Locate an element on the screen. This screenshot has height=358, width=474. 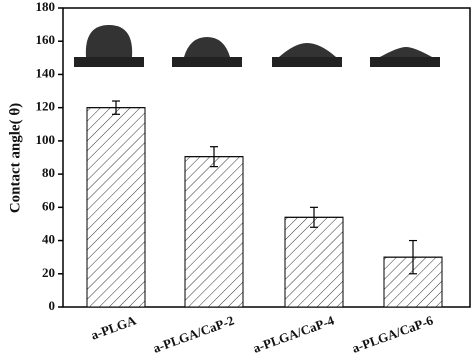
y-tick-label: 0 is located at coordinates (52, 305).